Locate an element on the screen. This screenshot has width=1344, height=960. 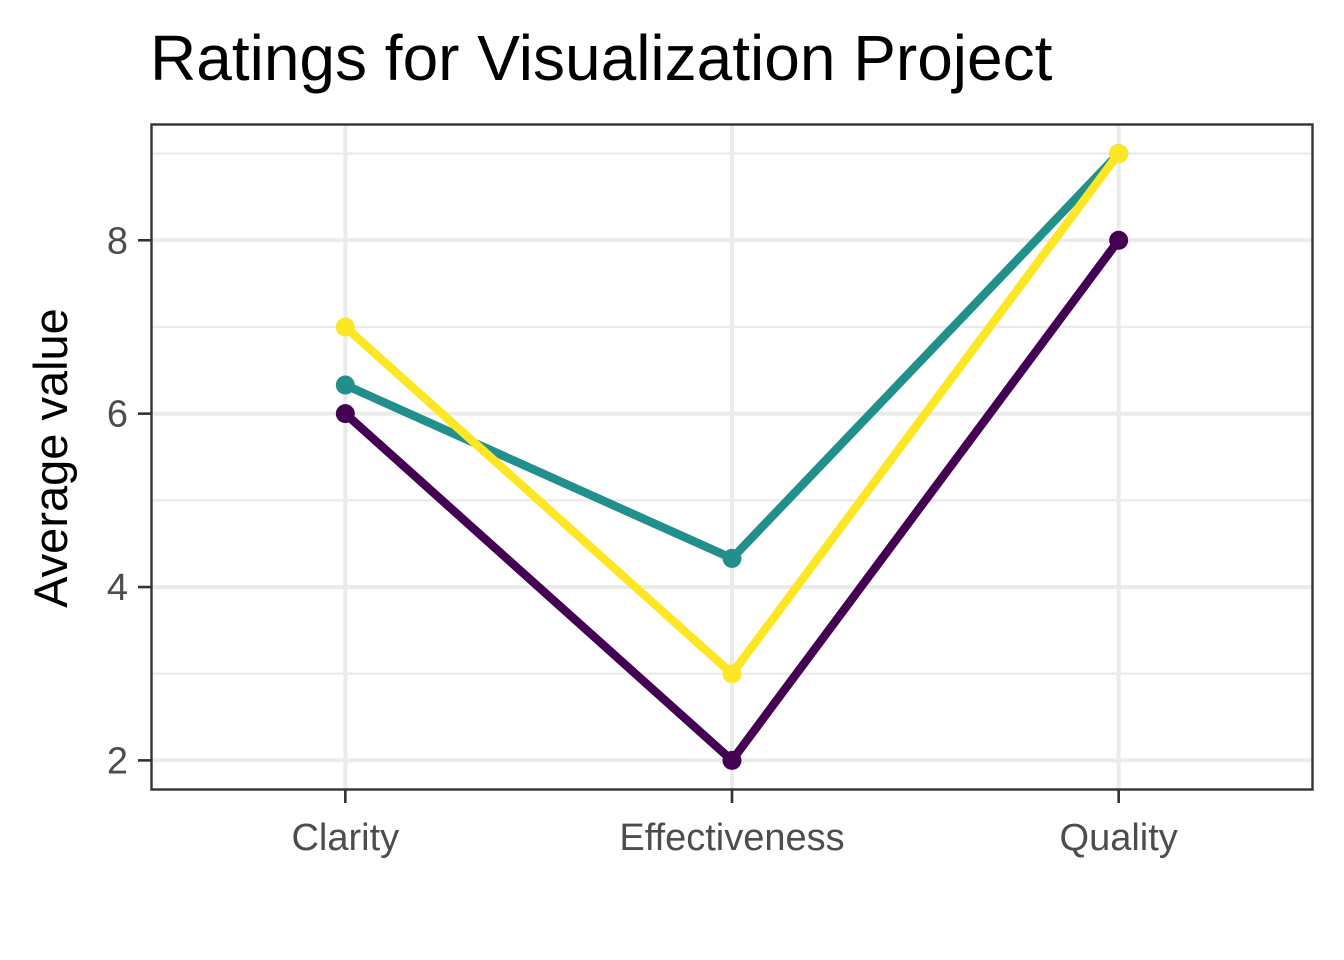
y-axis-title: Average value is located at coordinates (50, 458).